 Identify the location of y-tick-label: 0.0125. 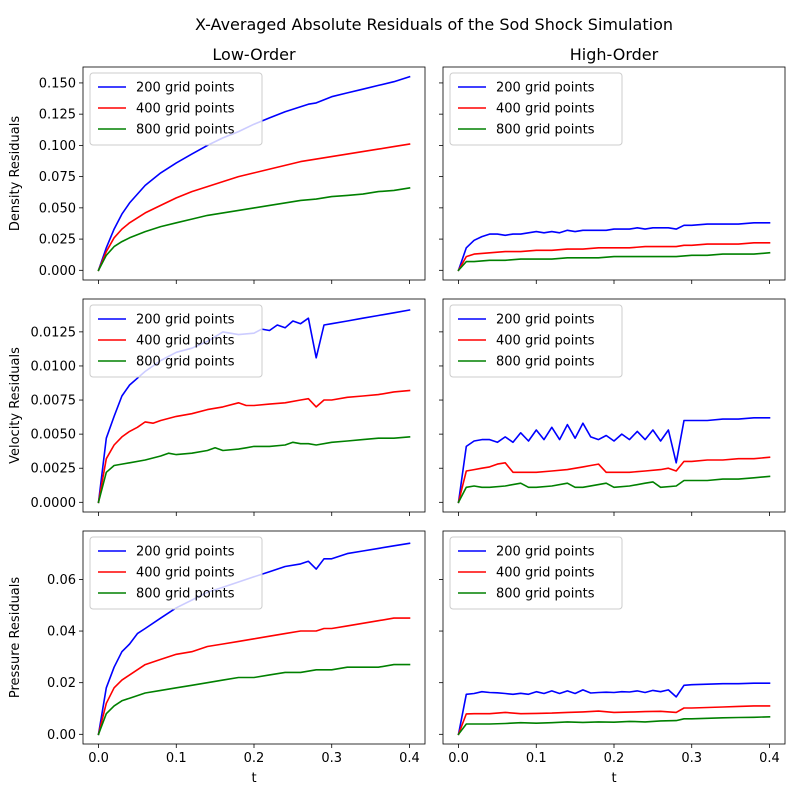
(54, 332).